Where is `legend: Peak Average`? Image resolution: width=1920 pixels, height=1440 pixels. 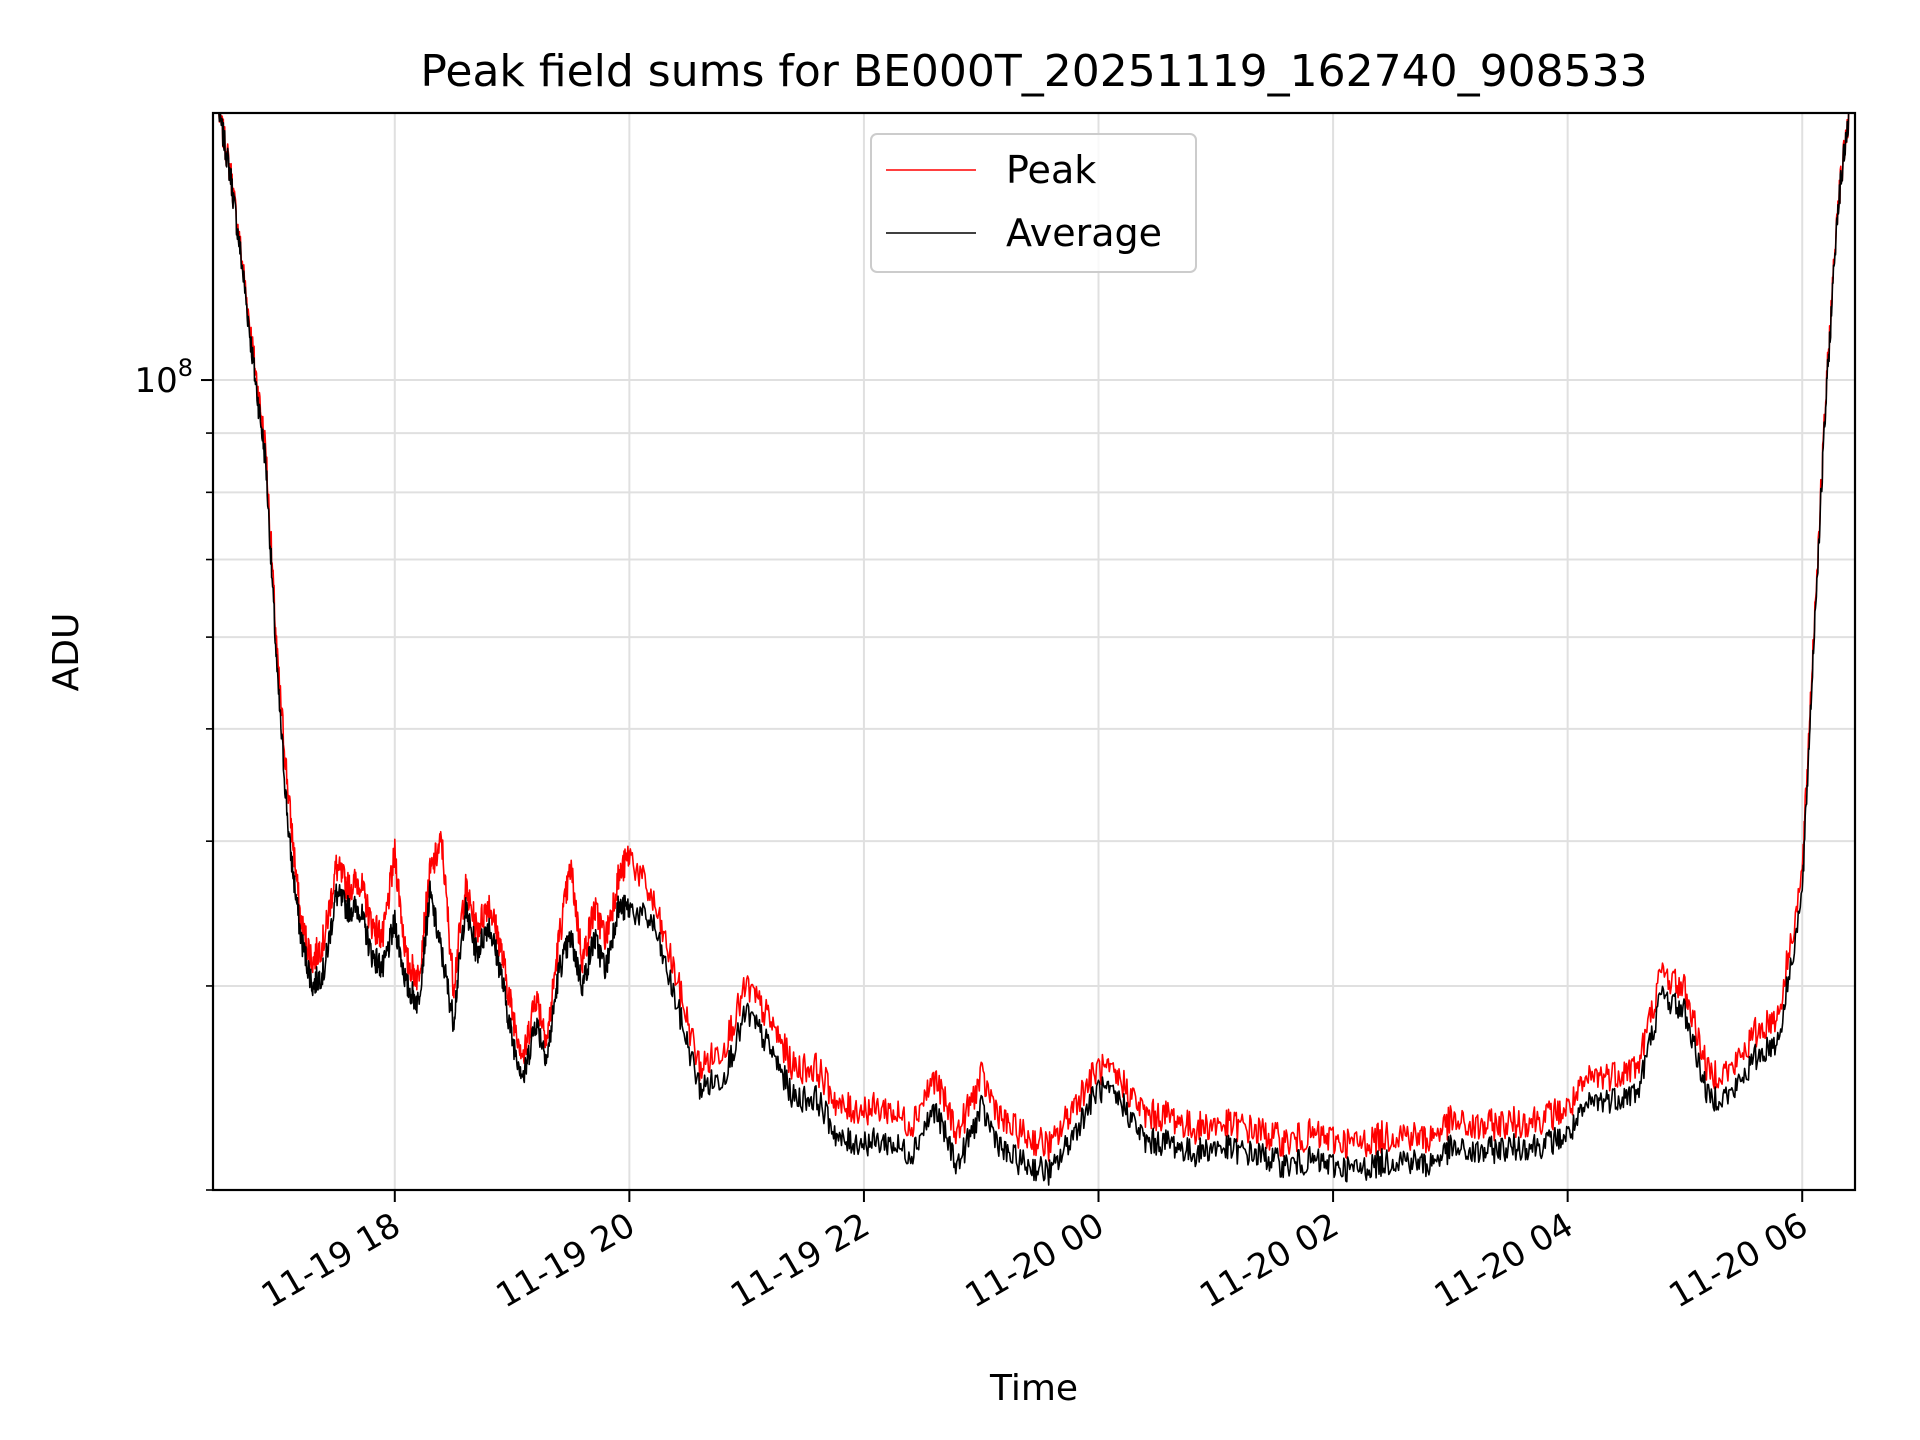
legend: Peak Average is located at coordinates (1033, 203).